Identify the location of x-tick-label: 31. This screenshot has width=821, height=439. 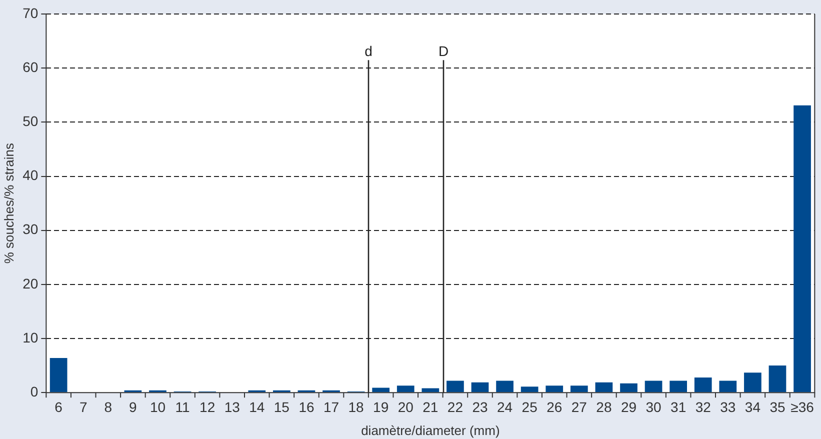
(678, 406).